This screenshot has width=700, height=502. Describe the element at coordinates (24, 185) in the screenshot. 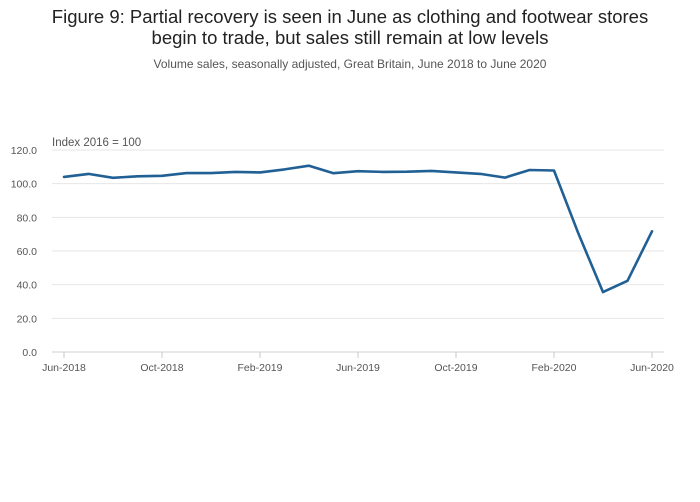

I see `y-tick-label: 100.0` at that location.